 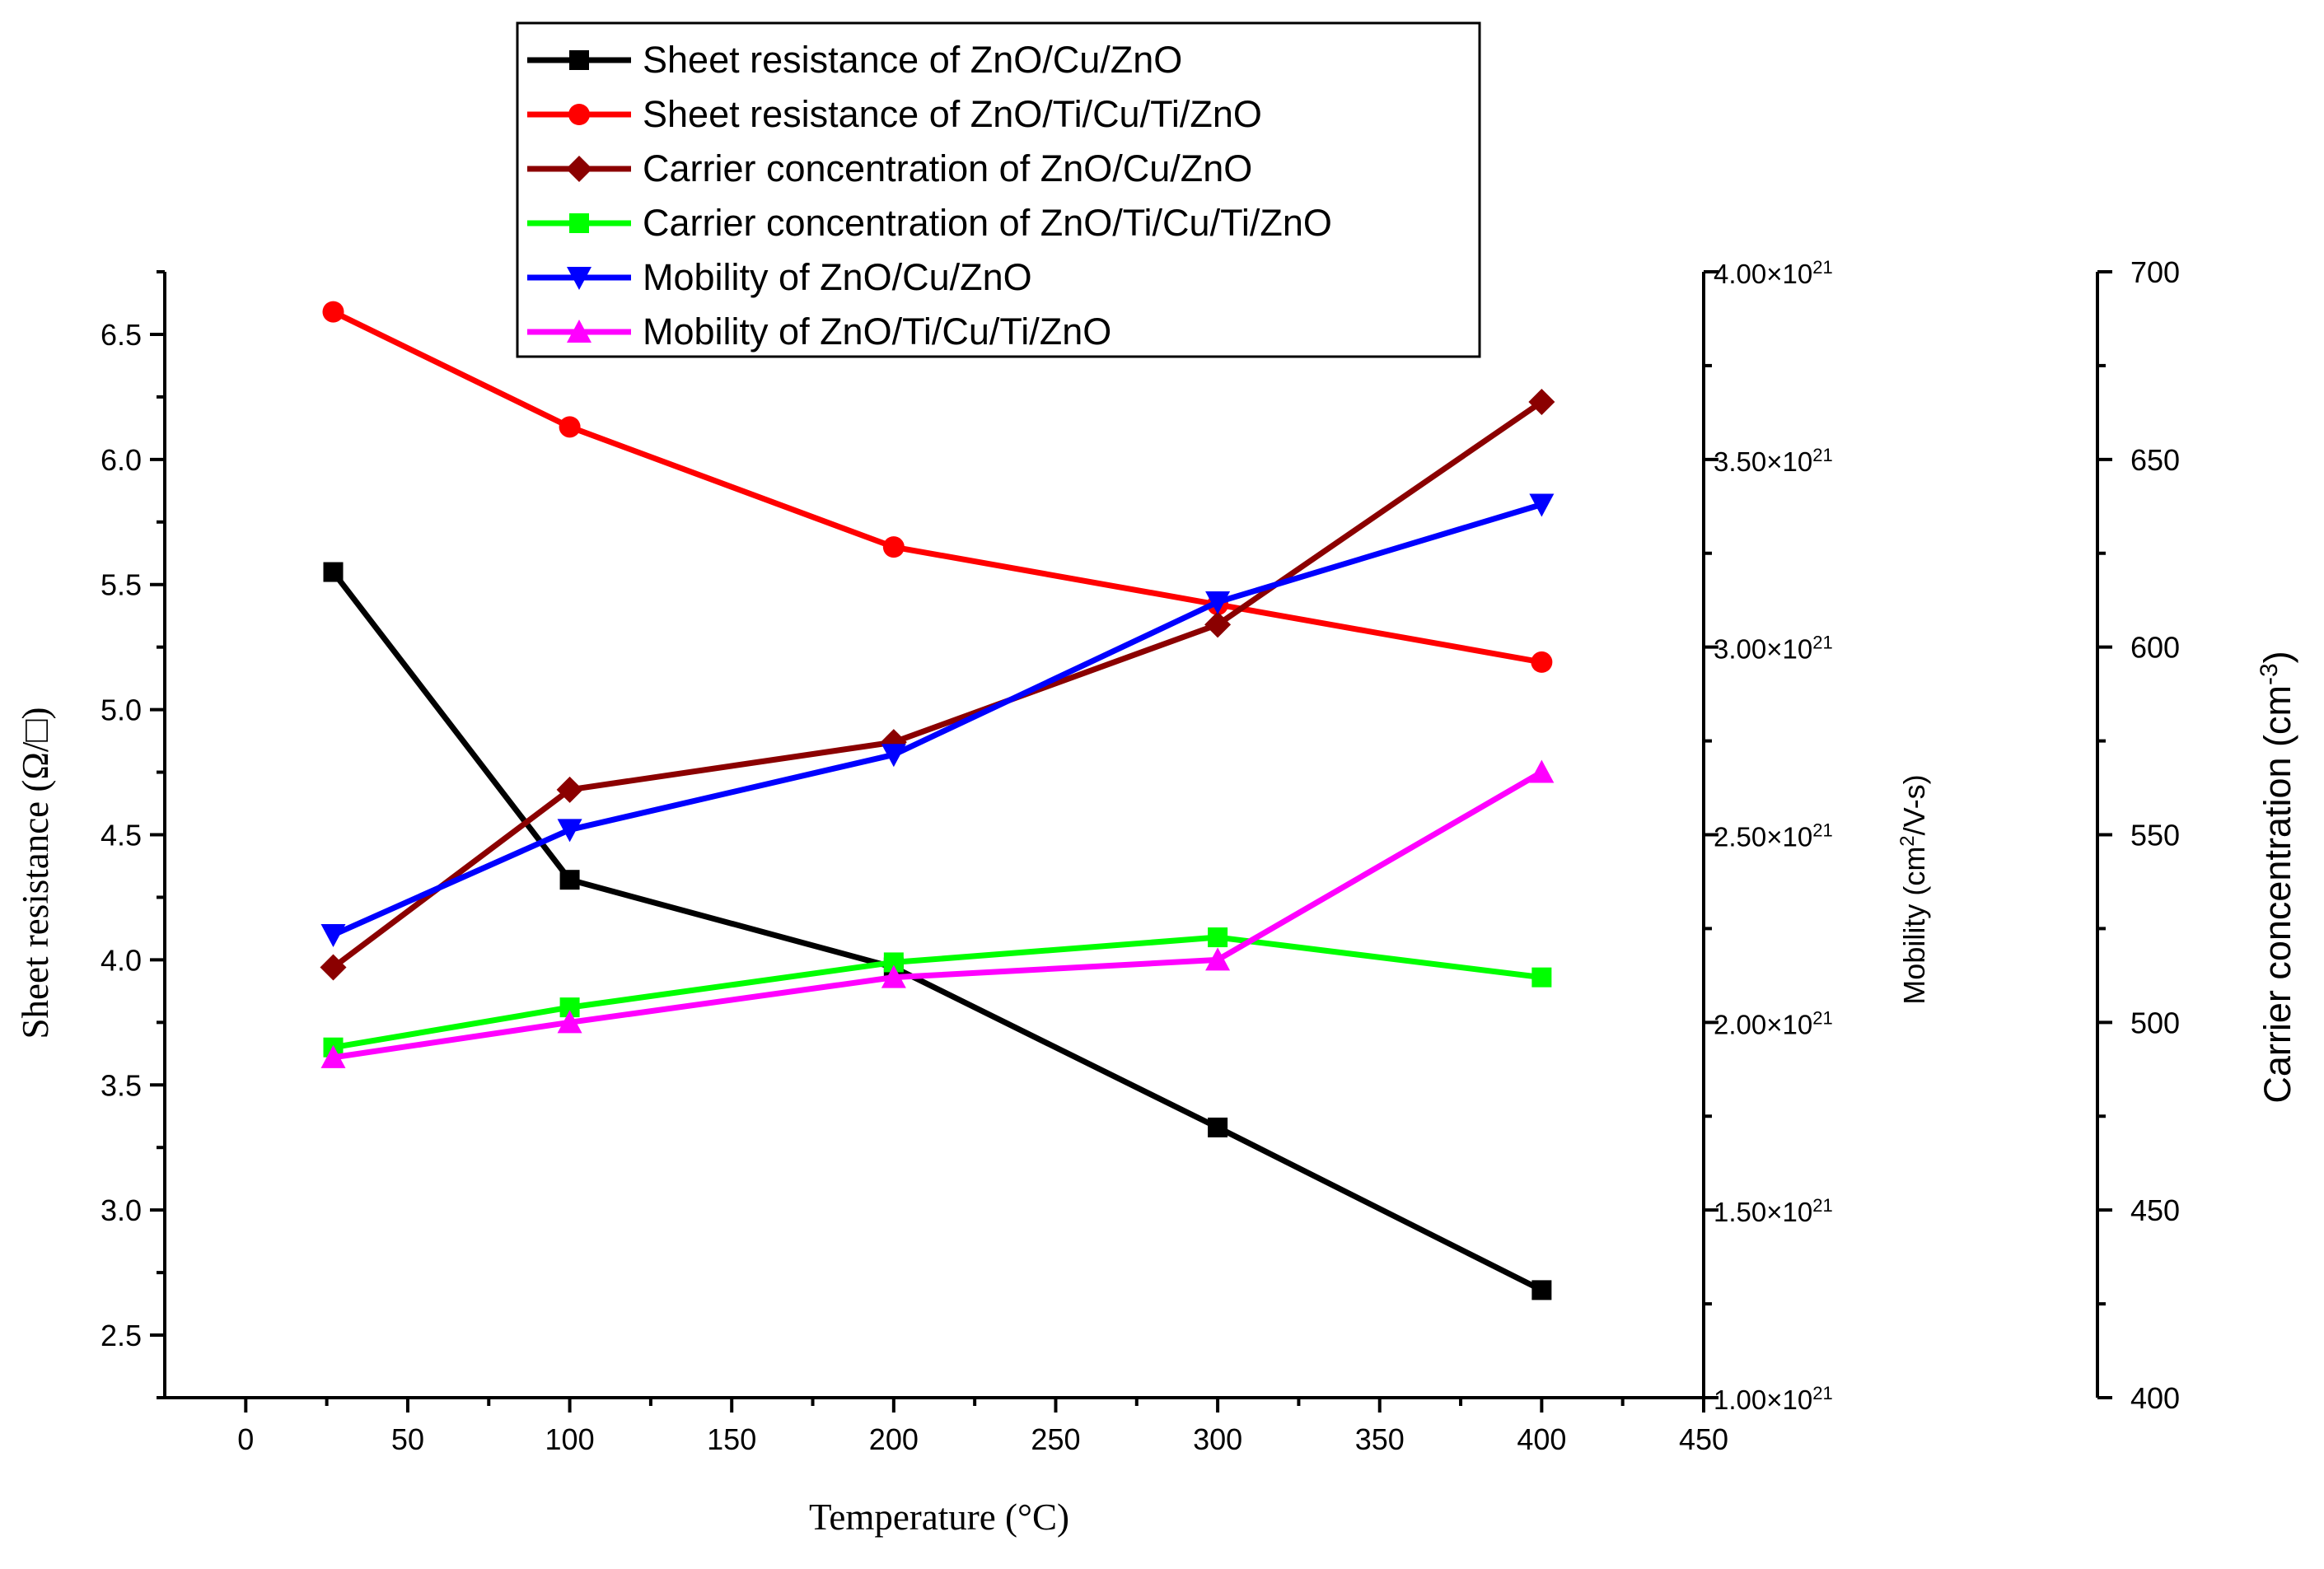 I want to click on carrier-concentration-axis-title: Carrier concentration (cm-3), so click(x=2277, y=877).